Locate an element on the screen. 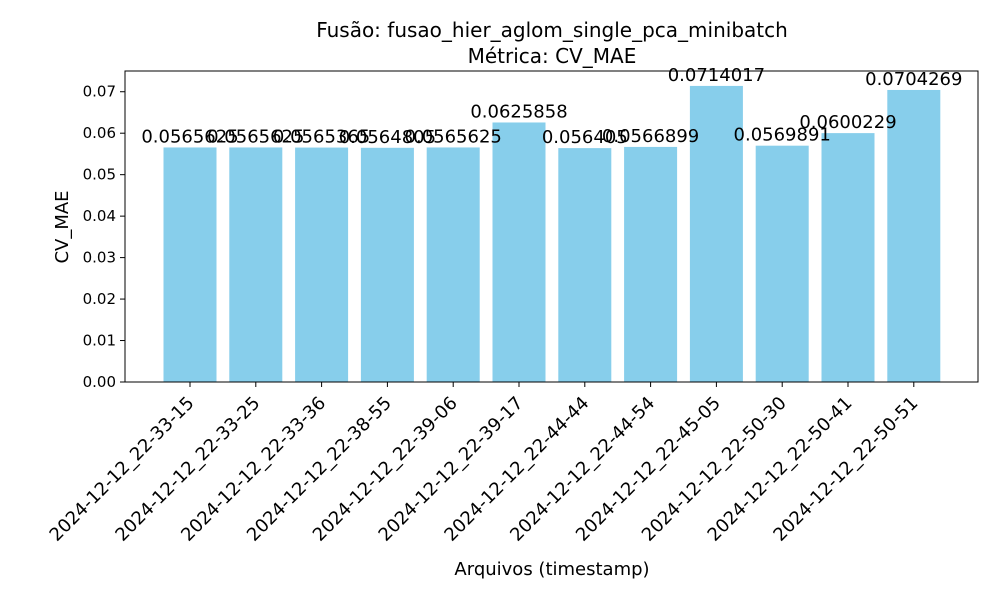  y-tick-label: 0.01 is located at coordinates (99, 341).